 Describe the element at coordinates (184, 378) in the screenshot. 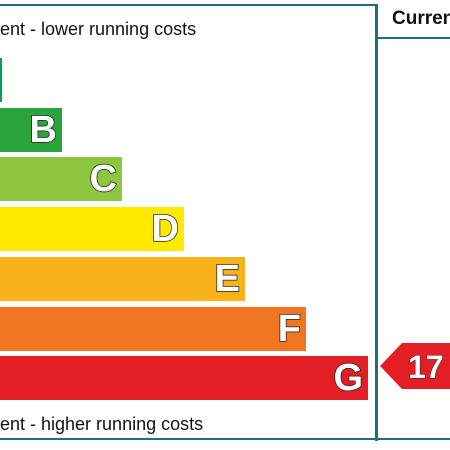

I see `band-g: G` at that location.